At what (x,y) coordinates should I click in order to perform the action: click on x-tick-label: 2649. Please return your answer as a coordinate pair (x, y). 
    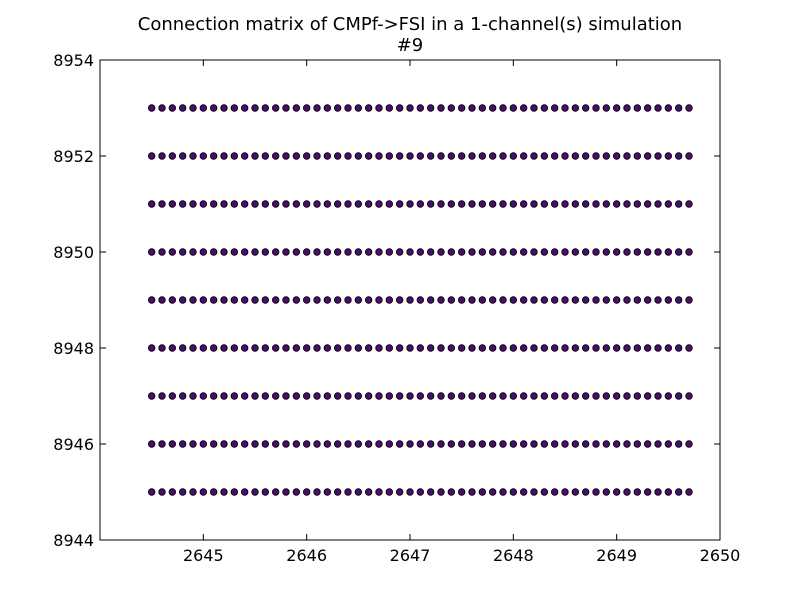
    Looking at the image, I should click on (616, 555).